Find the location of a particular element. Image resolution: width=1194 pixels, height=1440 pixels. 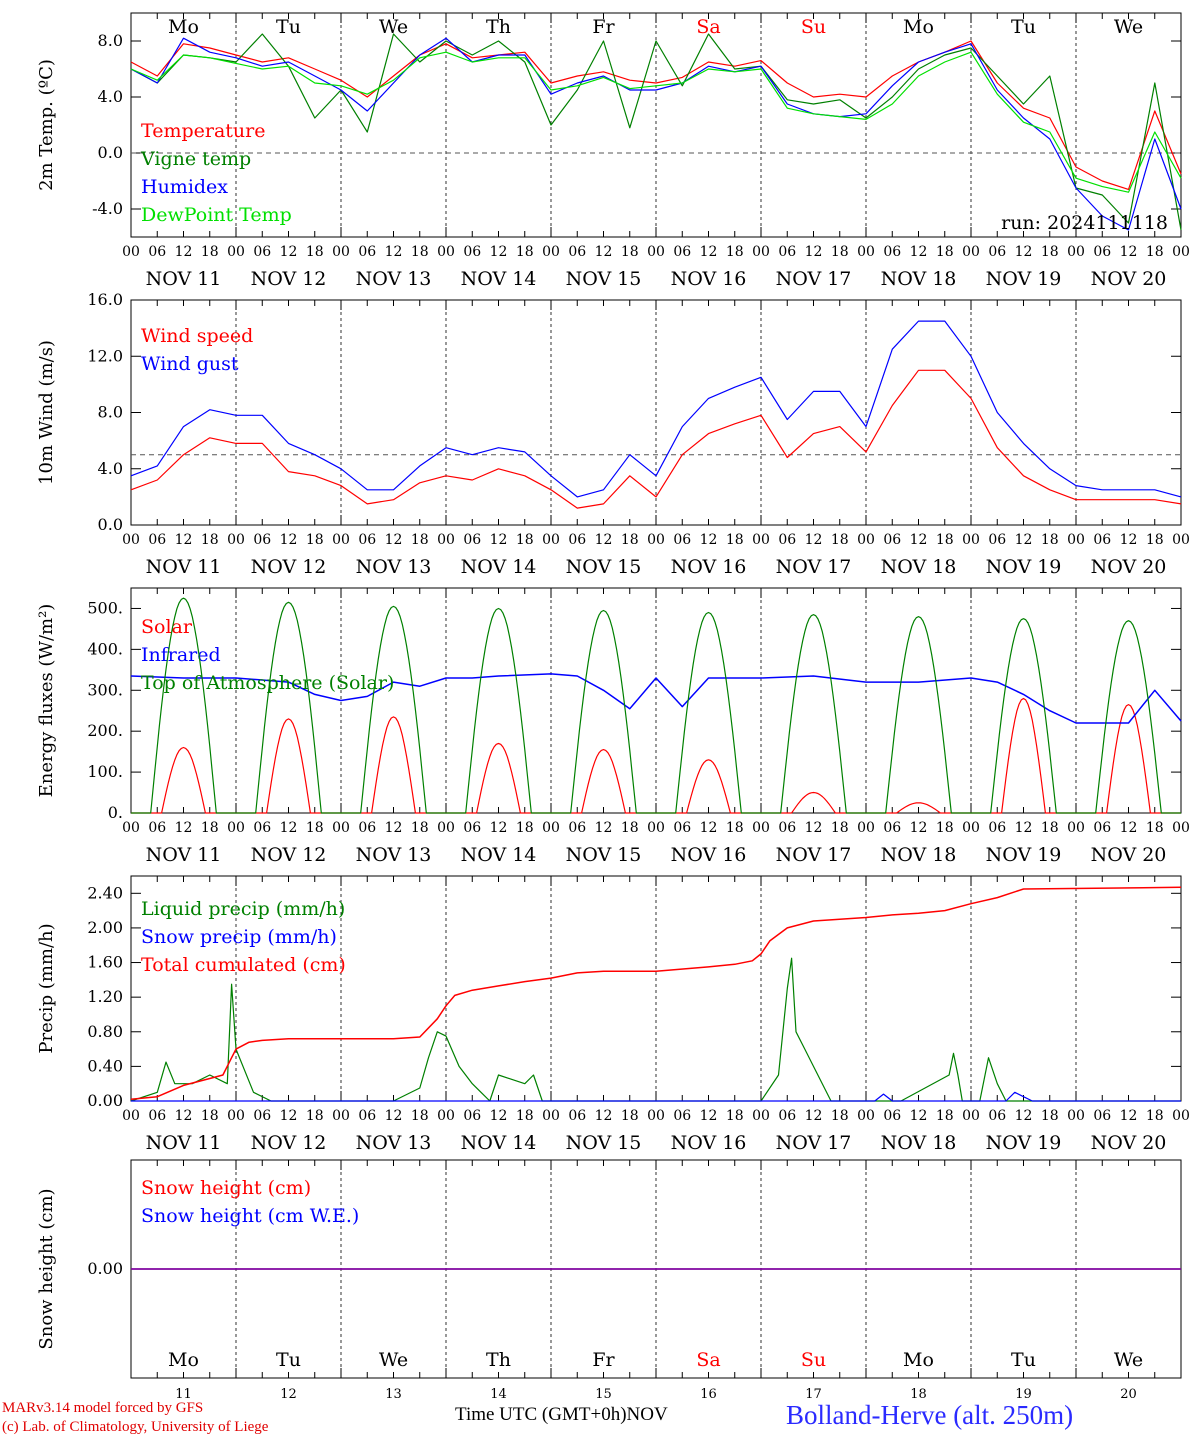

date-label: NOV 17 is located at coordinates (814, 279).